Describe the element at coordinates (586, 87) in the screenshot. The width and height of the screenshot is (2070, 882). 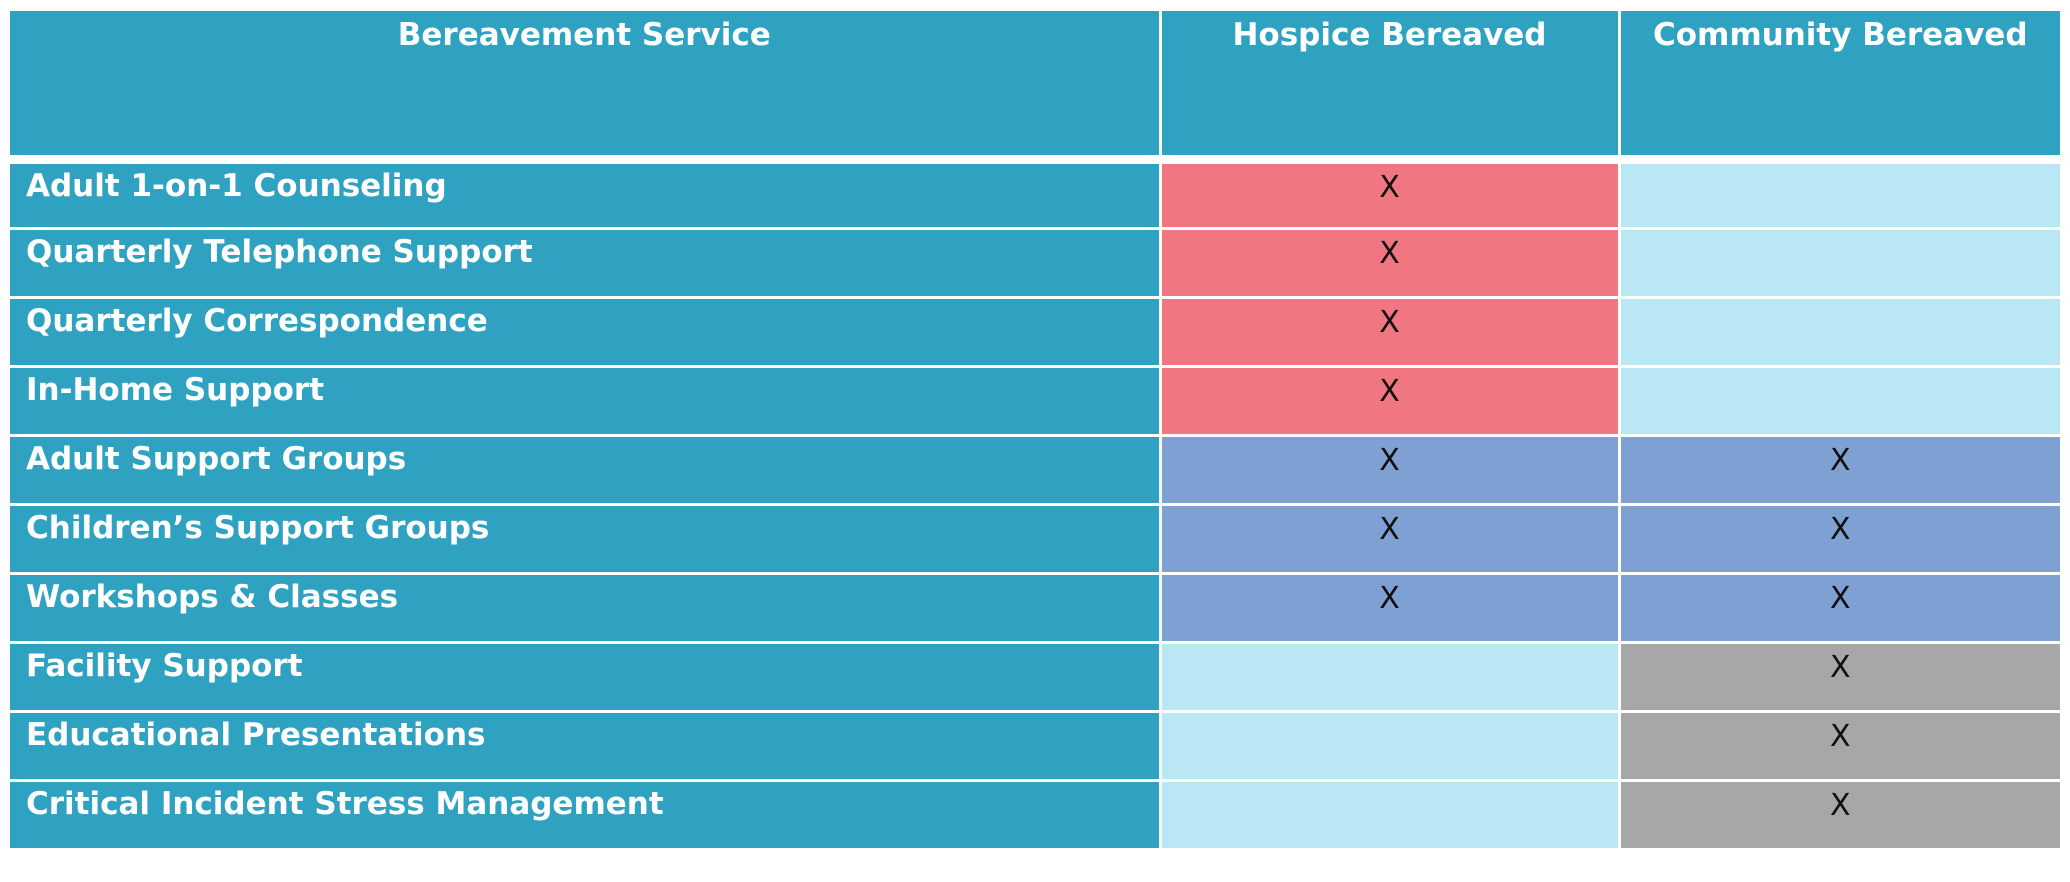
I see `header-bereavement-service: Bereavement Service` at that location.